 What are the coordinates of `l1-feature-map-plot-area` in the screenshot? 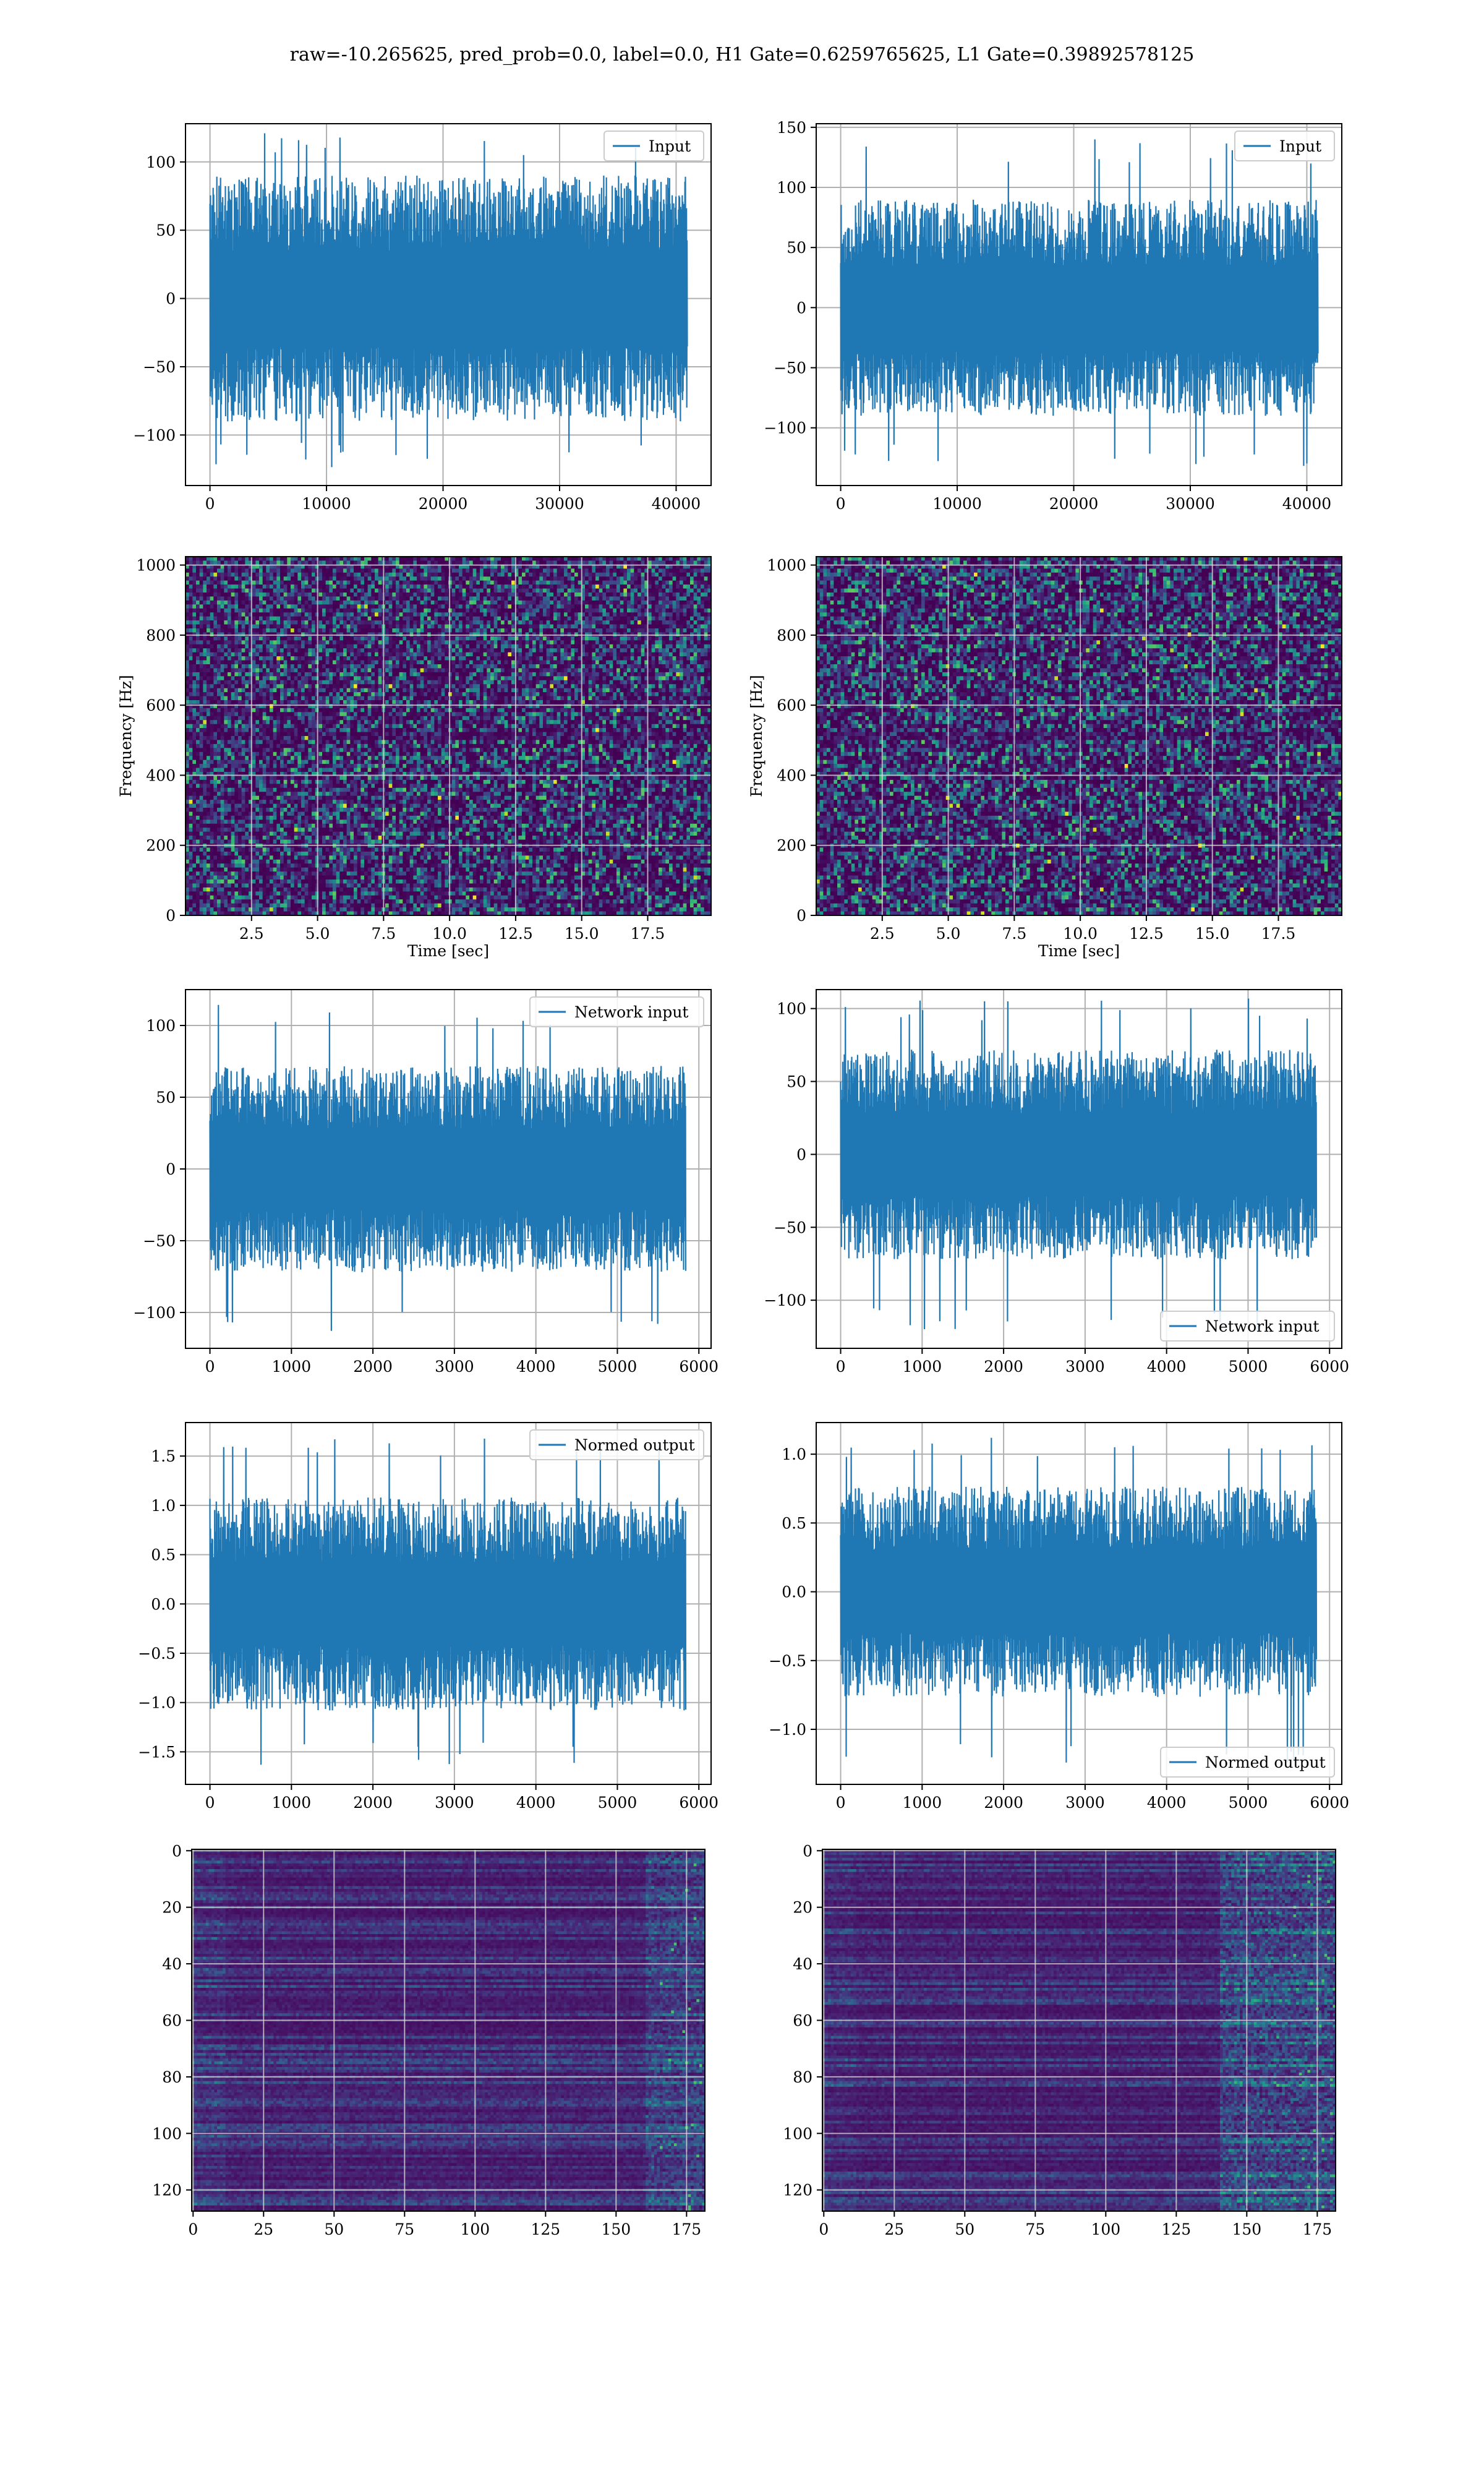 It's located at (1079, 2031).